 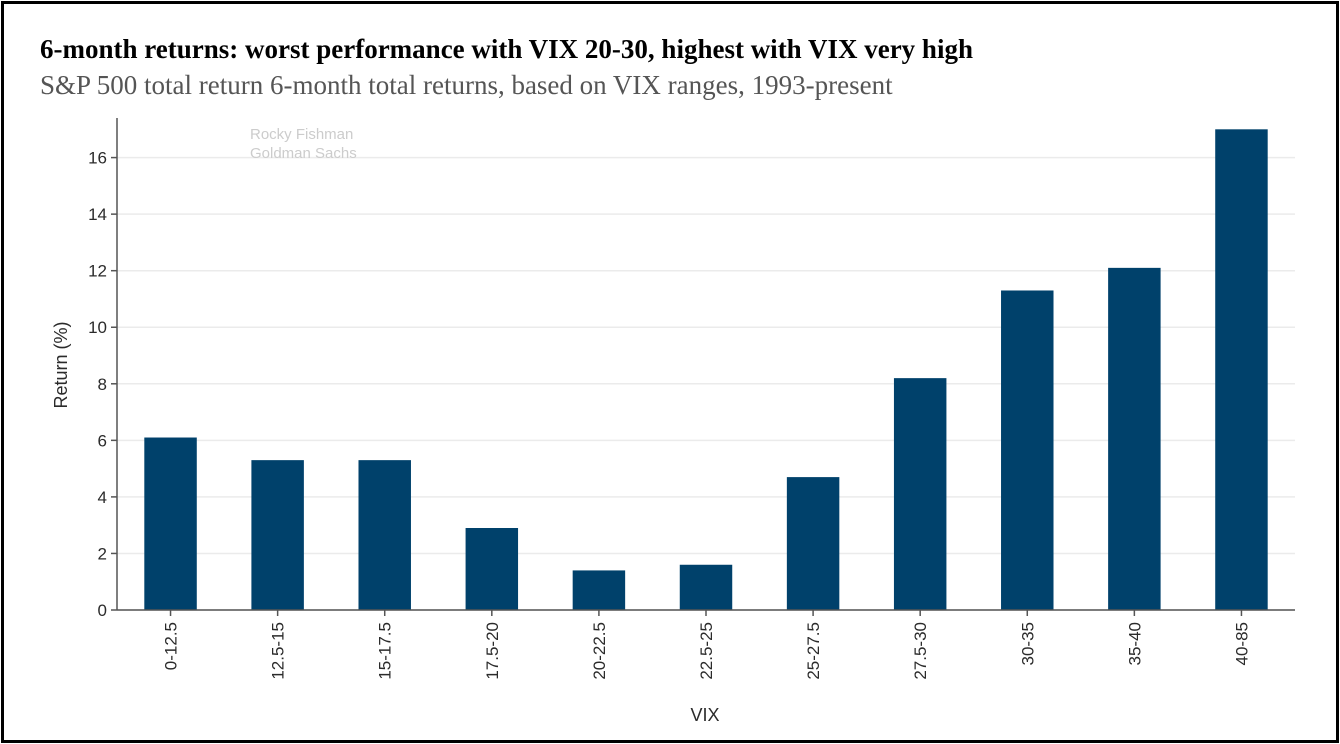 What do you see at coordinates (706, 651) in the screenshot?
I see `x-tick-label: 22.5-25` at bounding box center [706, 651].